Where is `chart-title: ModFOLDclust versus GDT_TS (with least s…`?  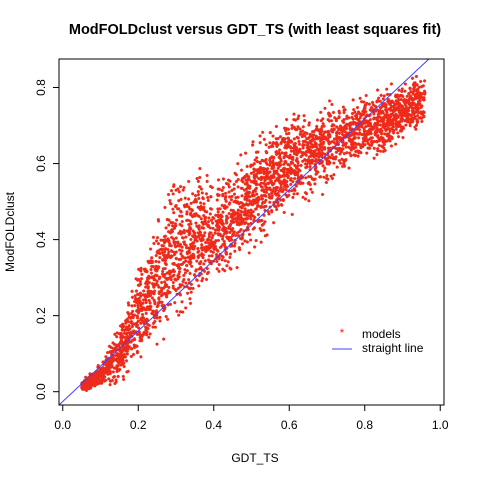 chart-title: ModFOLDclust versus GDT_TS (with least s… is located at coordinates (255, 30).